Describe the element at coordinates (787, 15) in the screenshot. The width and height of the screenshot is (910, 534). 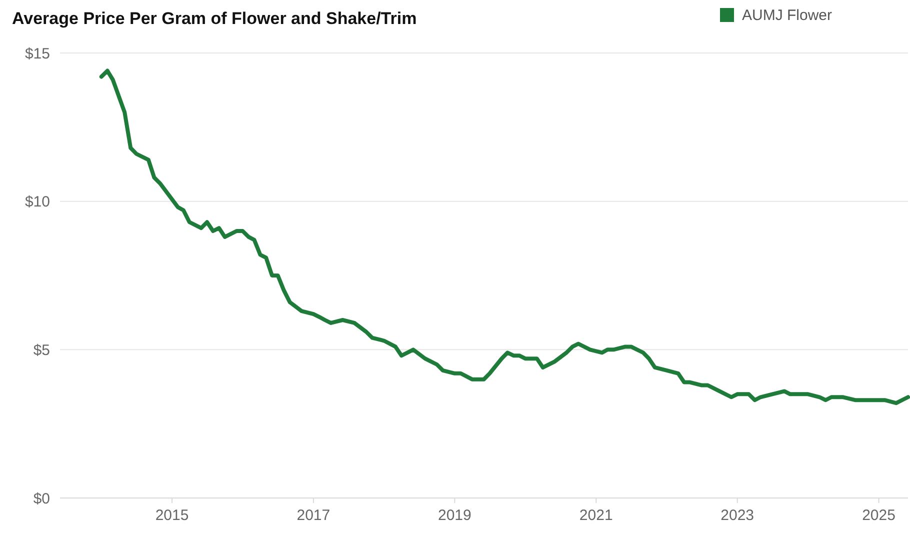
I see `legend-label: AUMJ Flower` at that location.